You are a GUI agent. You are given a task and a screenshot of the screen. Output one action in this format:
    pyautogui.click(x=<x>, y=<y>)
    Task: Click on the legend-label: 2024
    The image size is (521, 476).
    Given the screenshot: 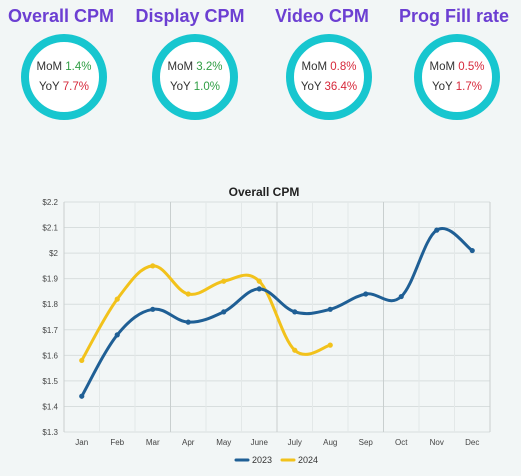 What is the action you would take?
    pyautogui.click(x=308, y=460)
    